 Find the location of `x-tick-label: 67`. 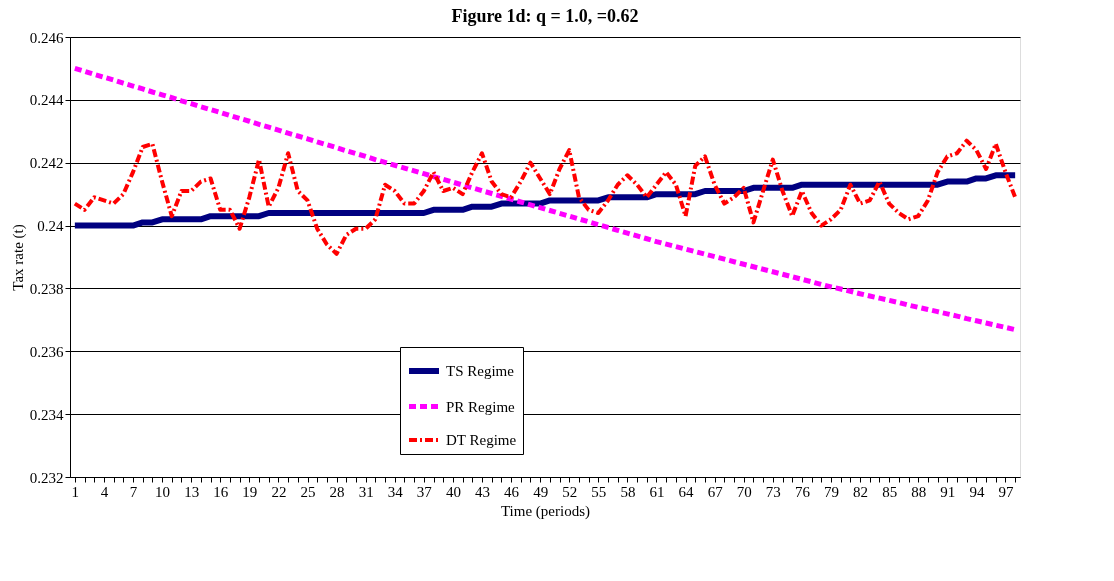

x-tick-label: 67 is located at coordinates (715, 491).